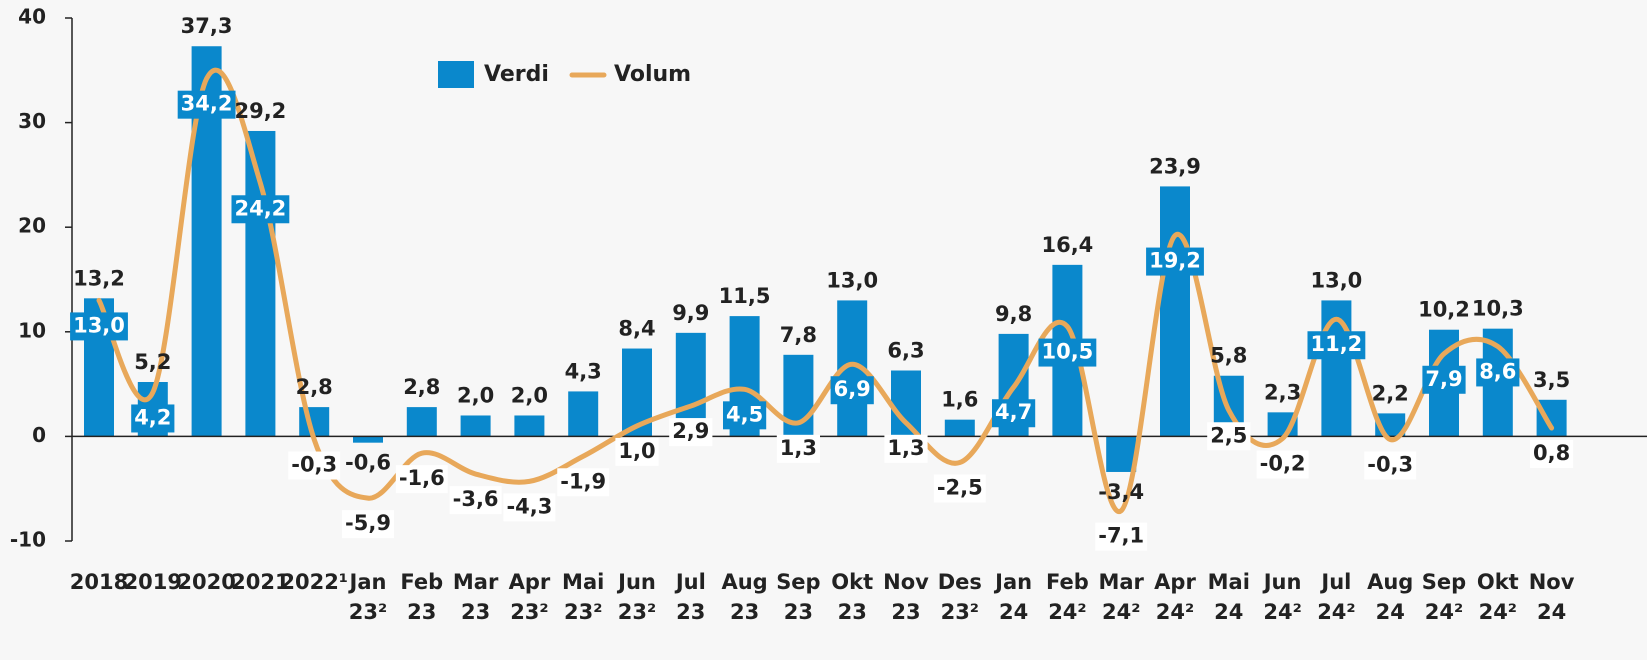 This screenshot has width=1647, height=660. What do you see at coordinates (516, 74) in the screenshot?
I see `legend-label: Verdi` at bounding box center [516, 74].